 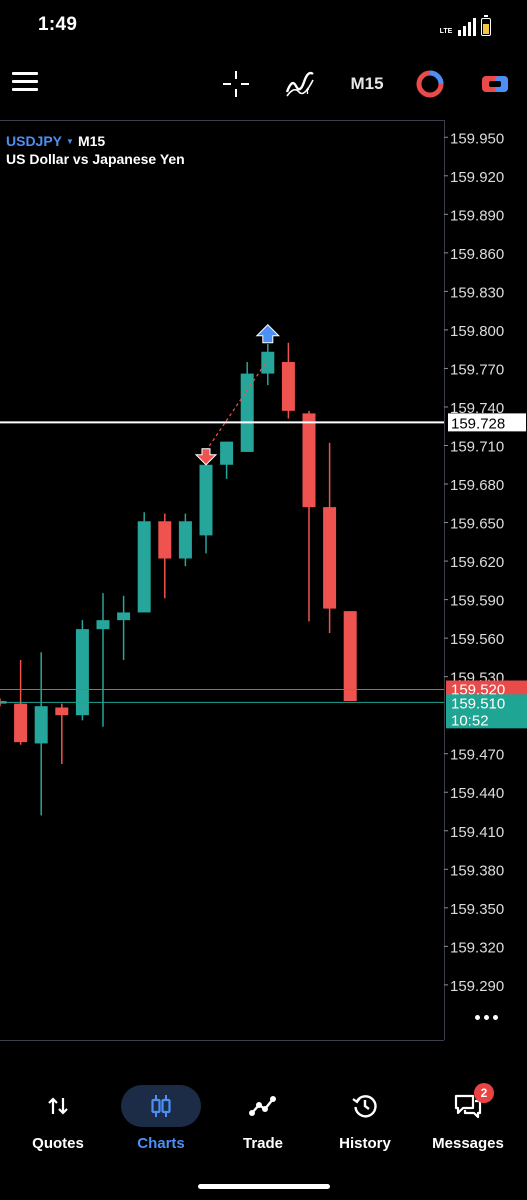 What do you see at coordinates (58, 24) in the screenshot?
I see `status-time: 1:49` at bounding box center [58, 24].